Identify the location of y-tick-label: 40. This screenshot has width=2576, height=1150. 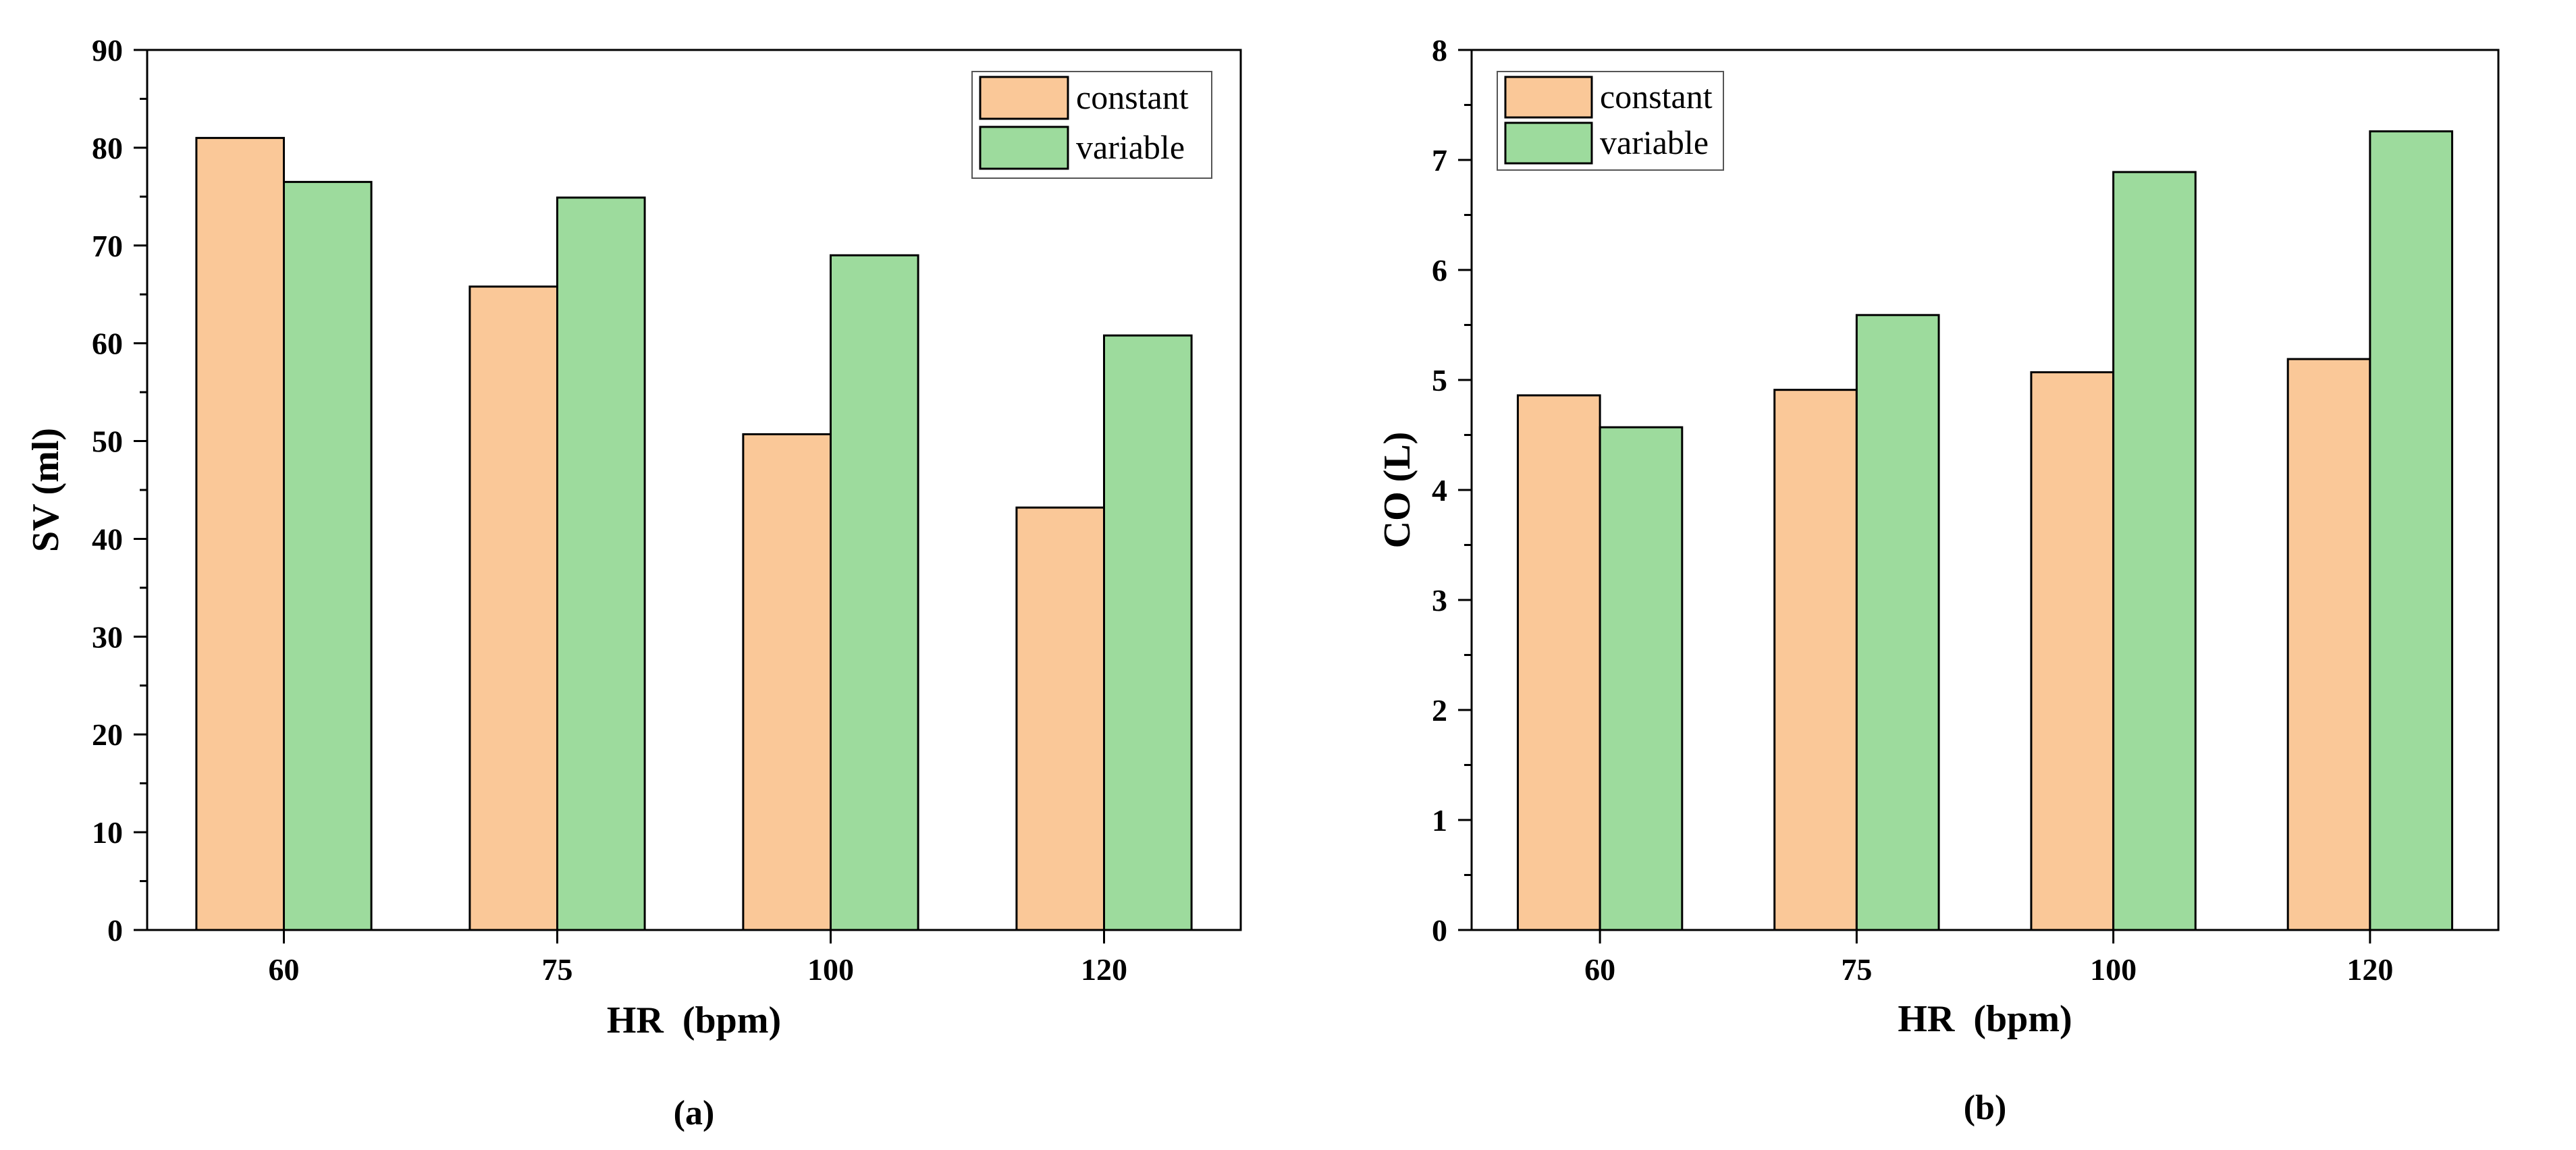
(108, 539).